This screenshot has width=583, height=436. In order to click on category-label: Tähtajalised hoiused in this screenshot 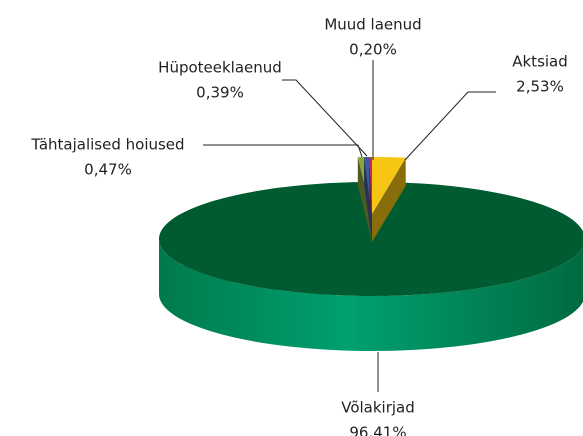, I will do `click(107, 145)`.